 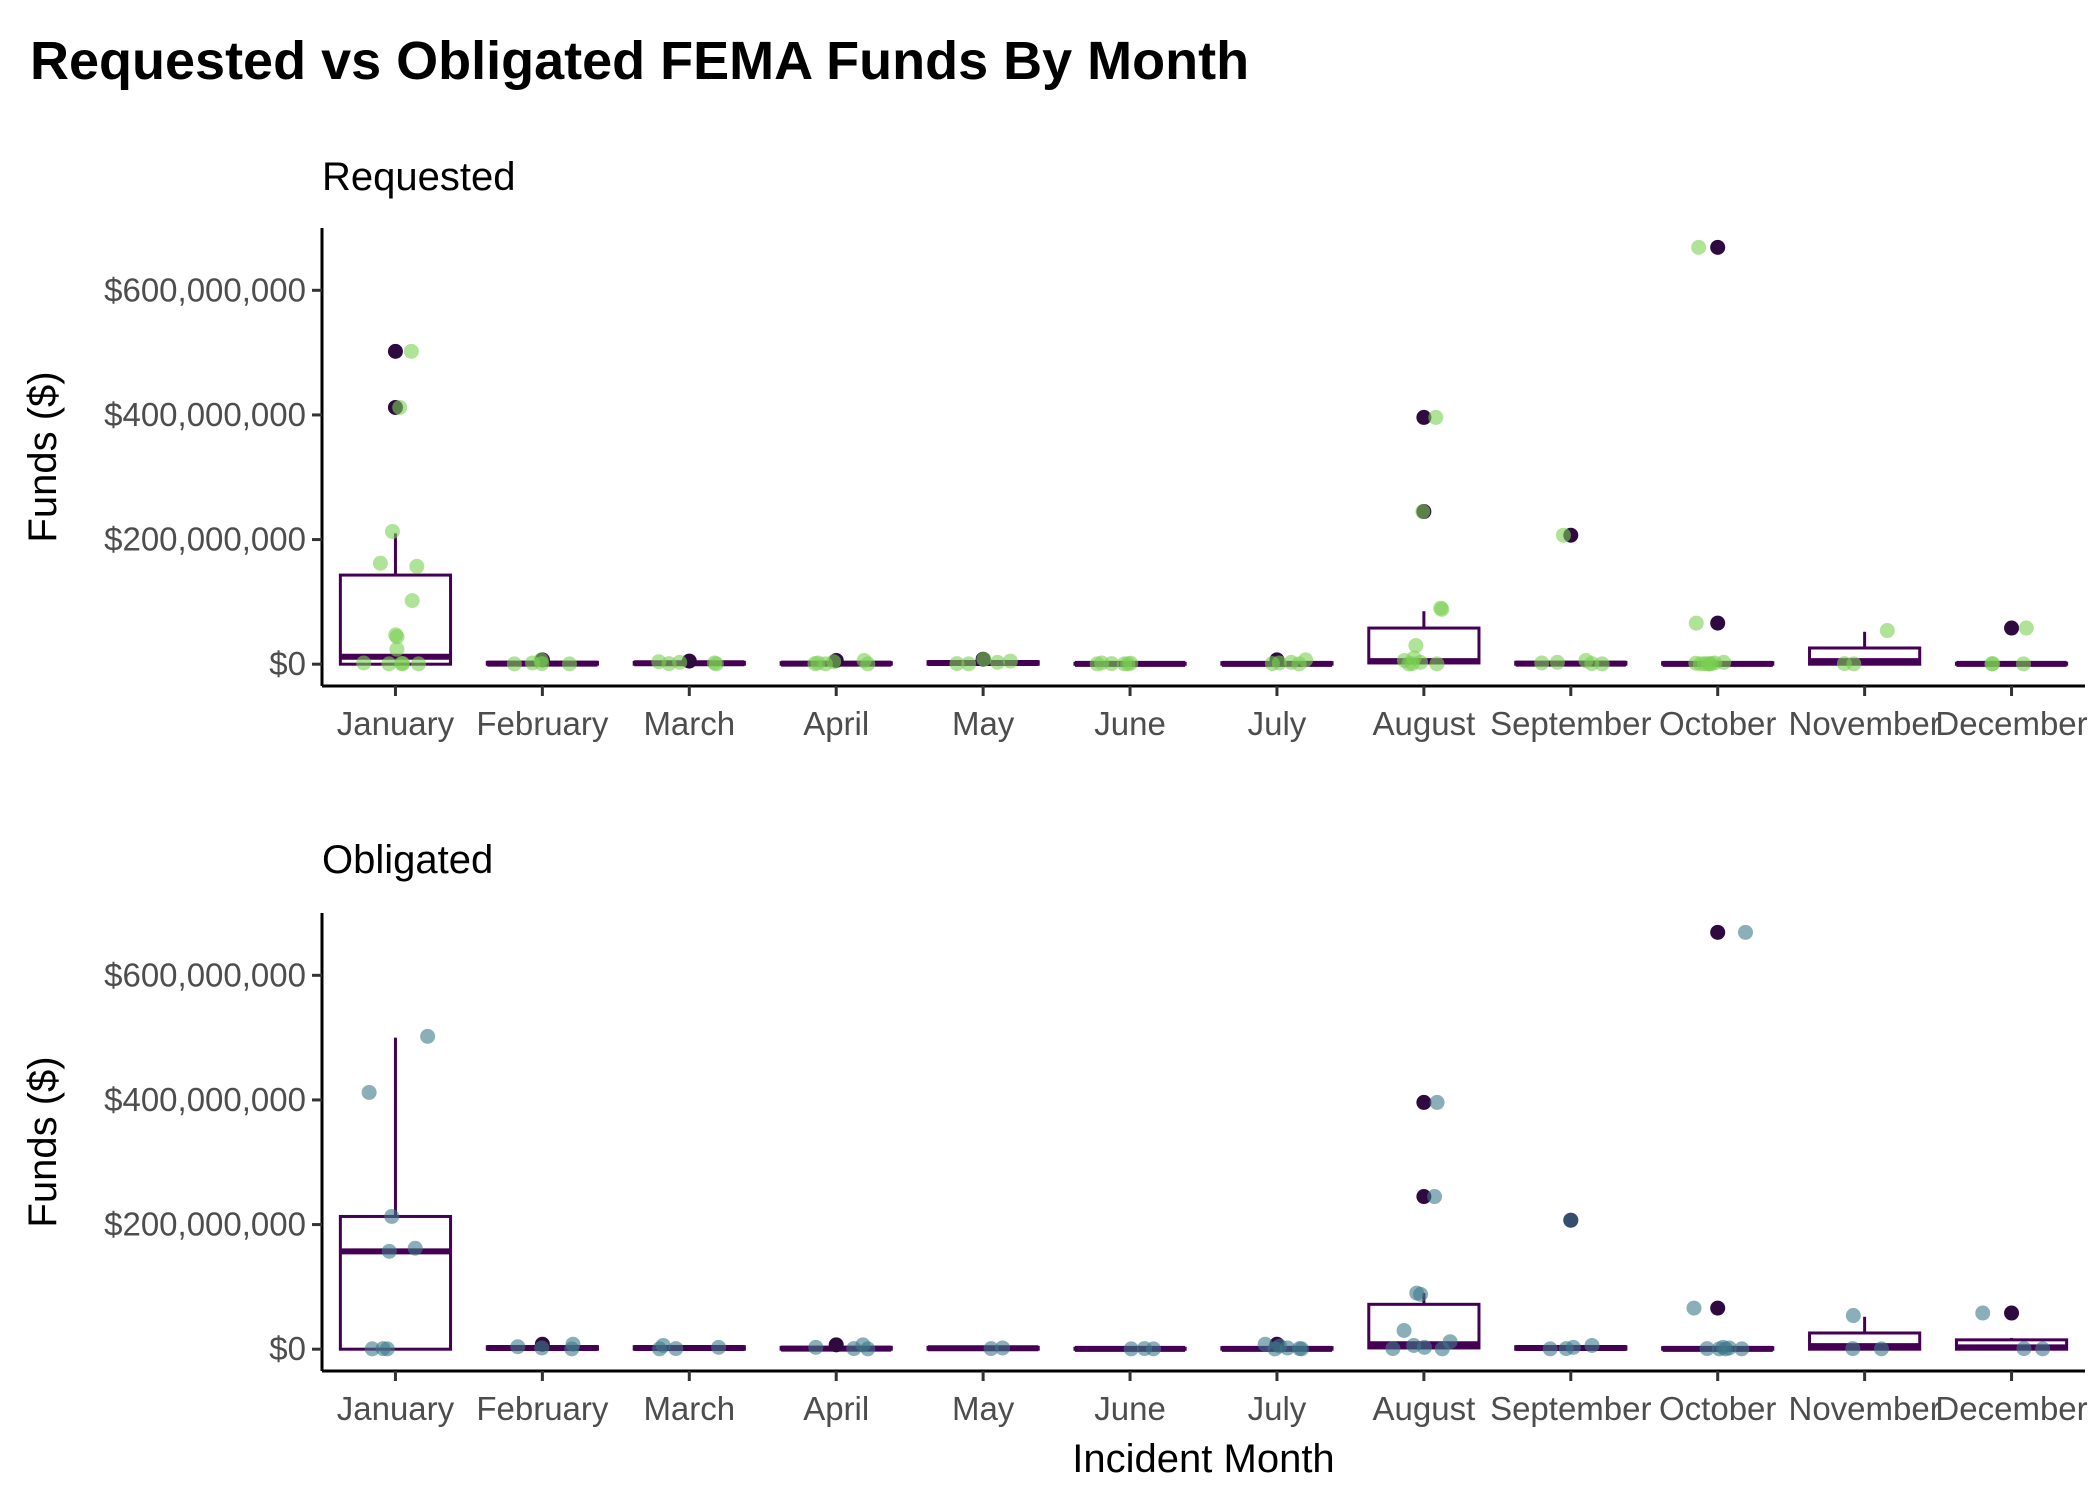 I want to click on x-tick-label-november: November, so click(x=1865, y=723).